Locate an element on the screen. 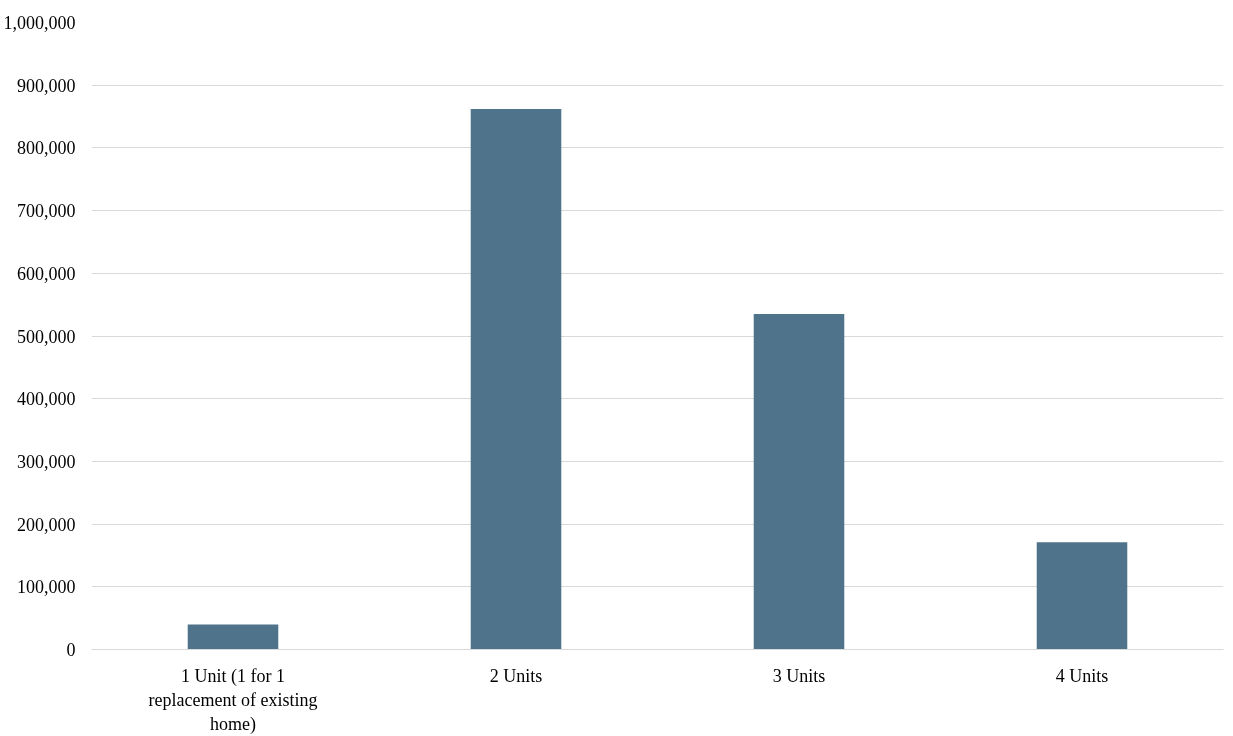  y-tick-label: 300,000 is located at coordinates (46, 461).